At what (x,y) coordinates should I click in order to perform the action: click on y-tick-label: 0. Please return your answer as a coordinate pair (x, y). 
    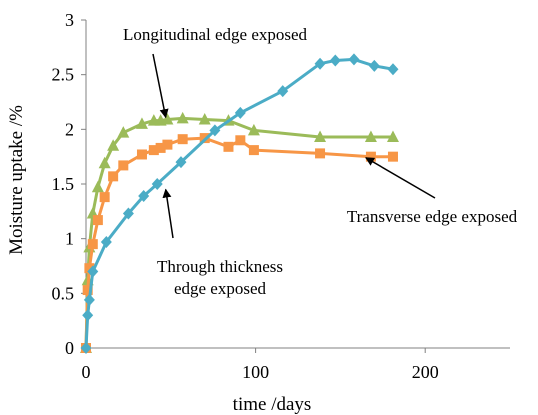
    Looking at the image, I should click on (69, 348).